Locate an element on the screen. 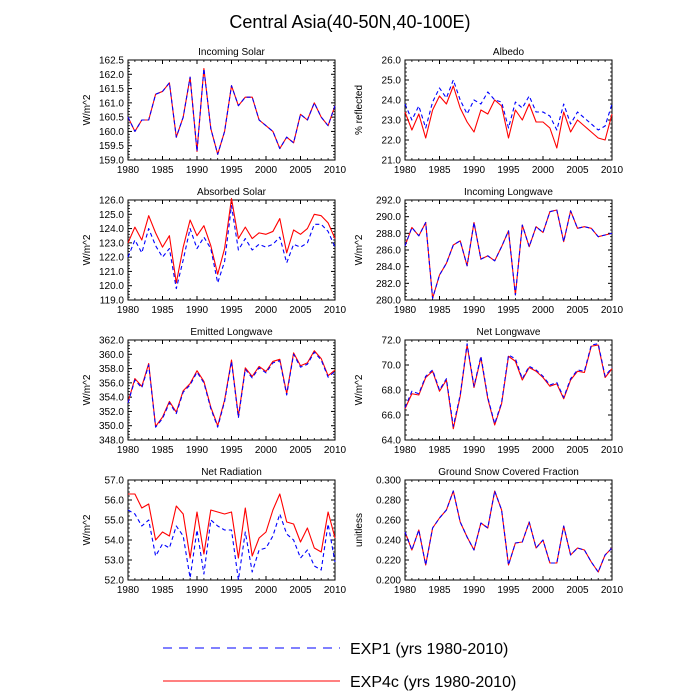  y-tick-label: 284.0 is located at coordinates (388, 267).